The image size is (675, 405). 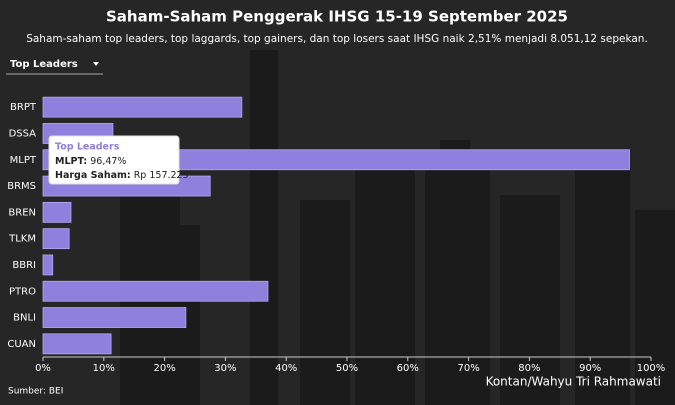 What do you see at coordinates (161, 175) in the screenshot?
I see `tooltip-value: Rp 157.225` at bounding box center [161, 175].